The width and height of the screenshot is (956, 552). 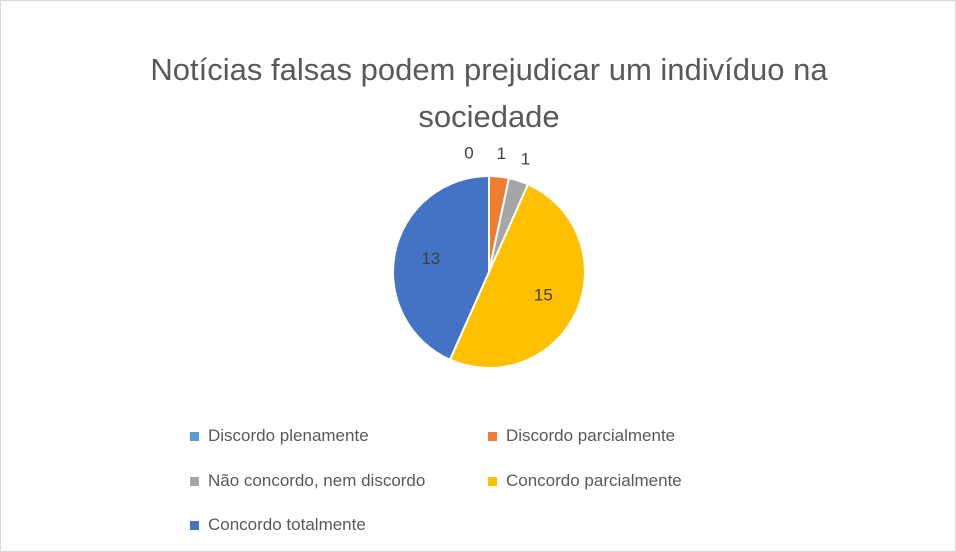 What do you see at coordinates (317, 480) in the screenshot?
I see `legend-label: Não concordo, nem discordo` at bounding box center [317, 480].